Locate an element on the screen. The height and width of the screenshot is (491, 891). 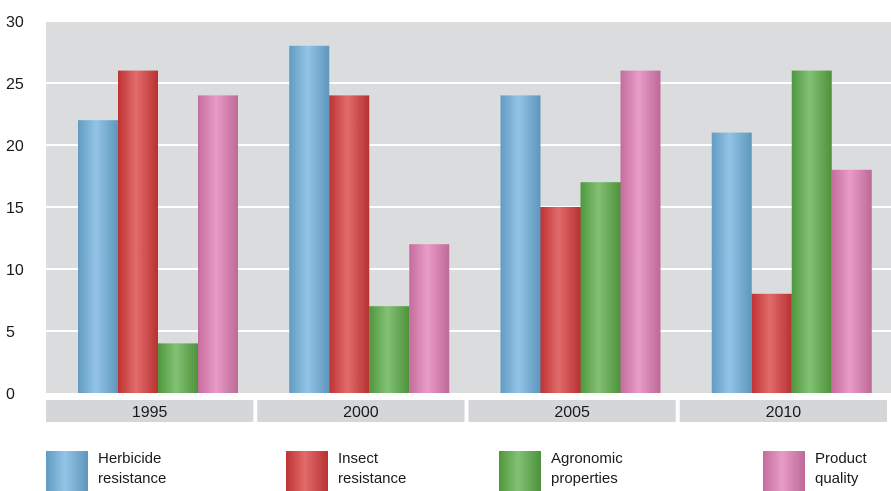
legend-swatch-agronomic-properties is located at coordinates (520, 471).